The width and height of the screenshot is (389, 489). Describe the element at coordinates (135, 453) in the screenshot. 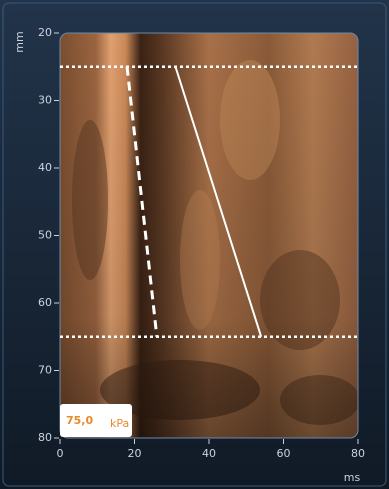

I see `x-tick-label: 20` at that location.